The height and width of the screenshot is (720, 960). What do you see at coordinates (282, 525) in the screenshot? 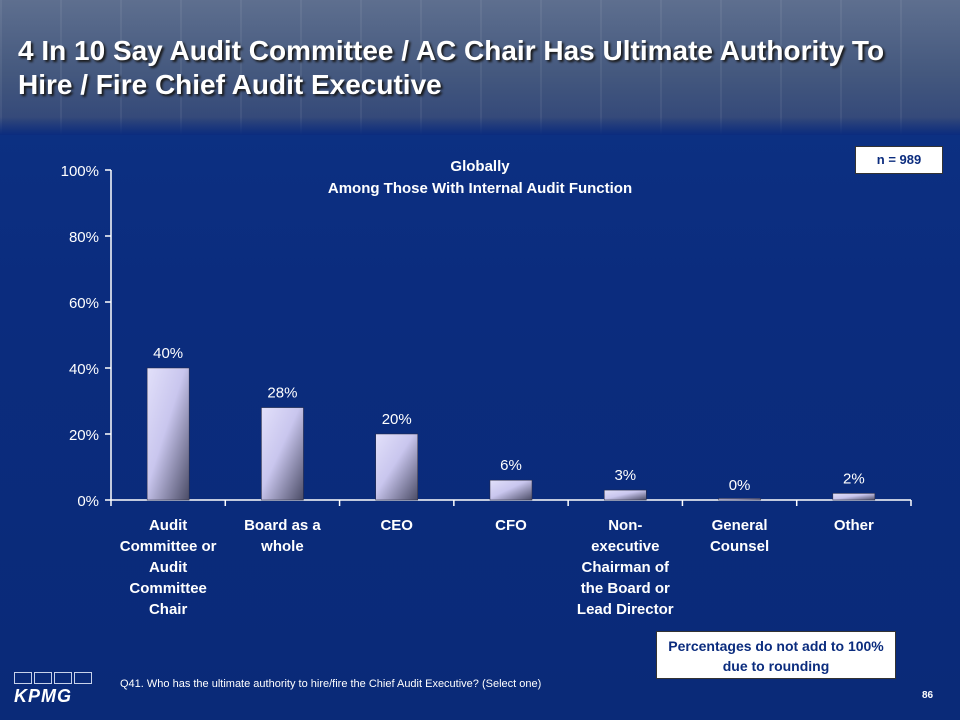
I see `category-label-line: Board as a` at bounding box center [282, 525].